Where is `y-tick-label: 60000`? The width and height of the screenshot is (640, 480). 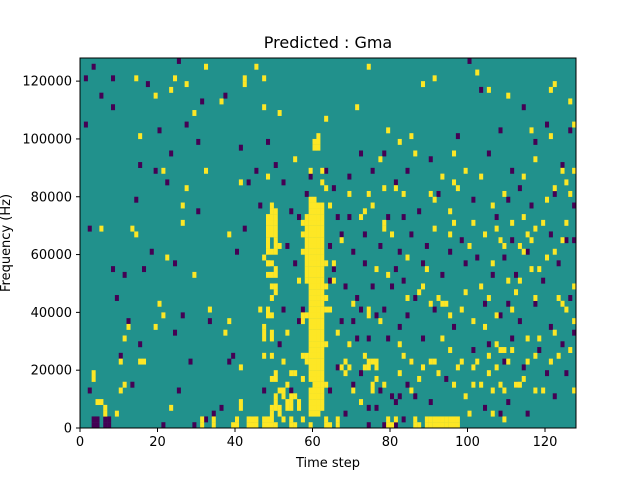 y-tick-label: 60000 is located at coordinates (51, 255).